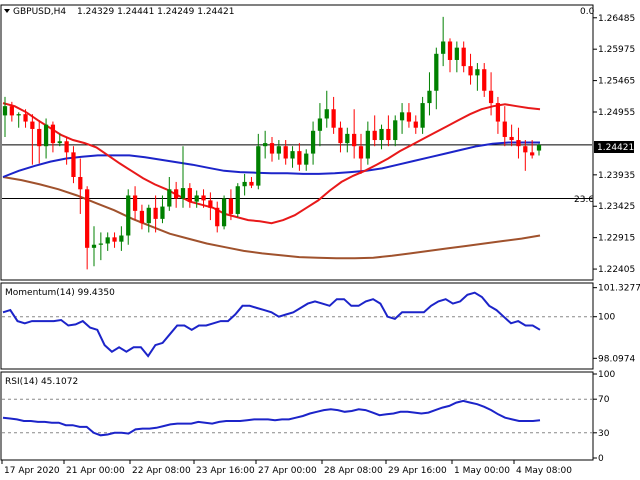 The width and height of the screenshot is (640, 480). What do you see at coordinates (615, 148) in the screenshot?
I see `current-price-label: 1.24421` at bounding box center [615, 148].